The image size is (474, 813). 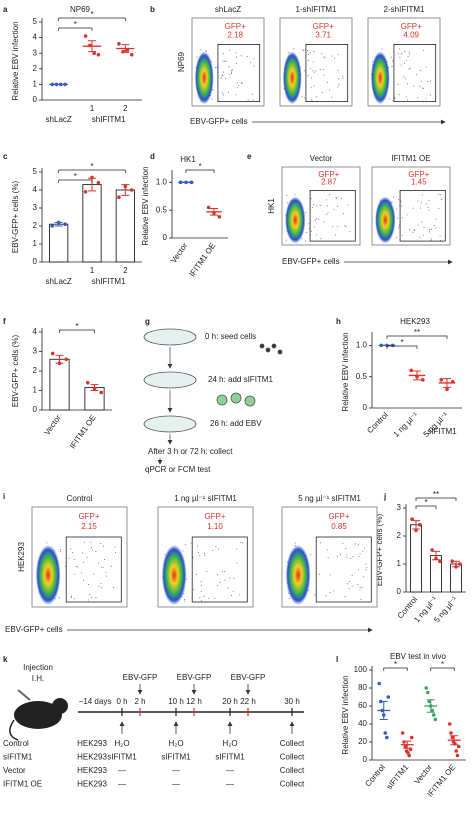 I want to click on y-tick-label: 0, so click(x=399, y=591).